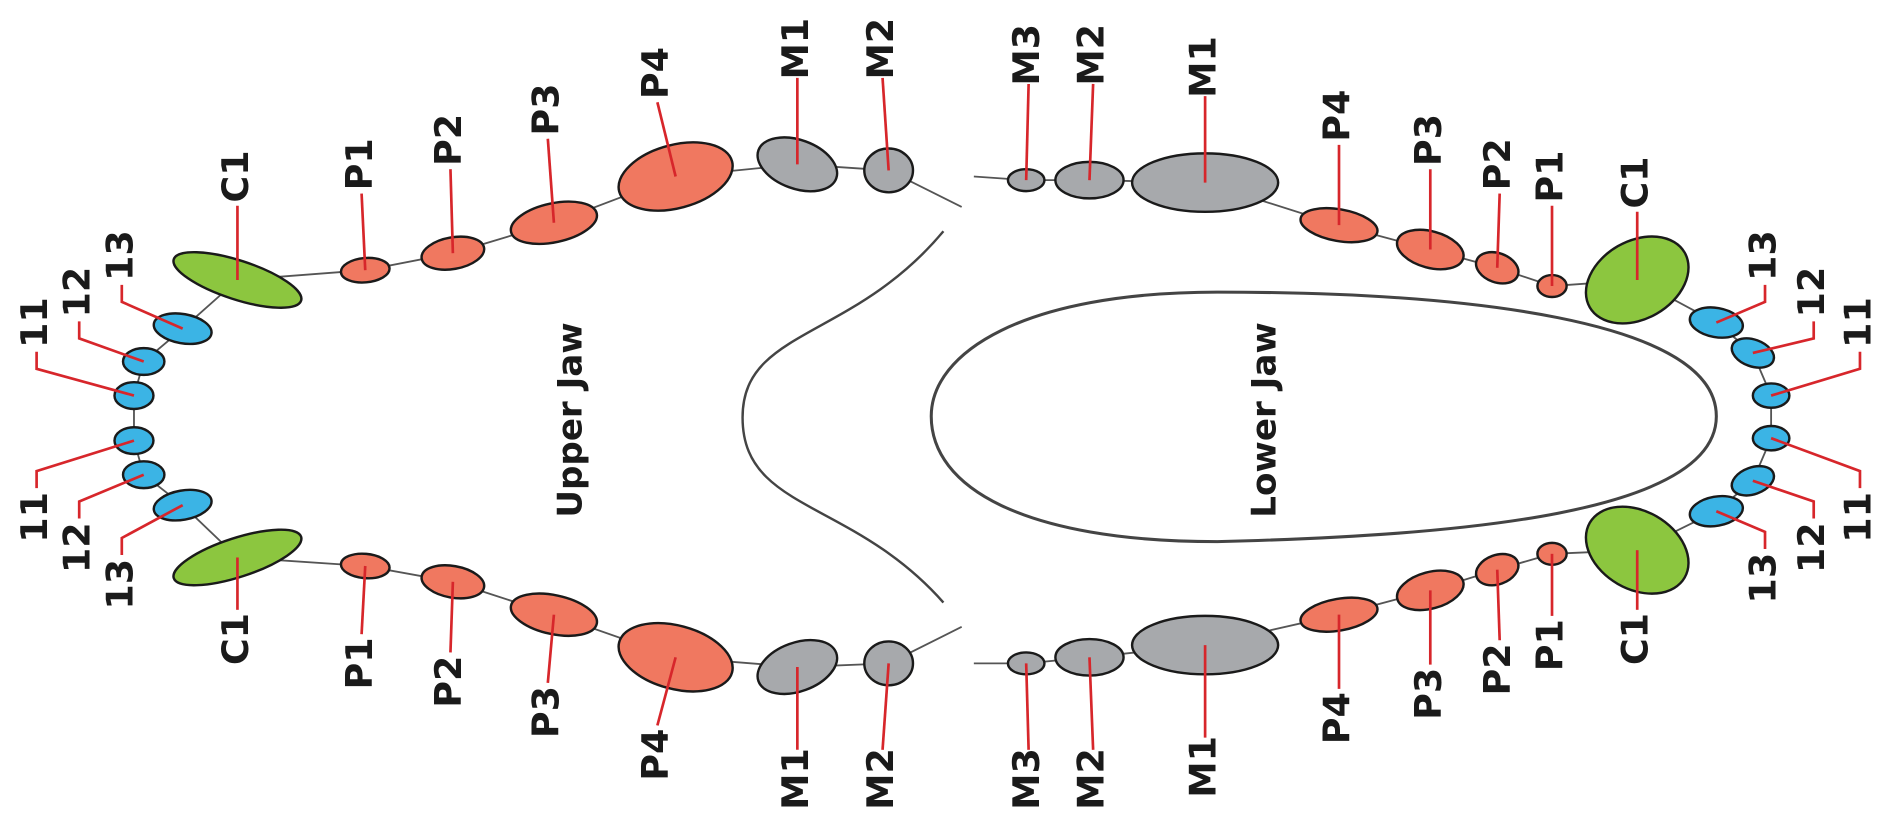 The height and width of the screenshot is (835, 1899). What do you see at coordinates (843, 417) in the screenshot?
I see `palate-outline` at bounding box center [843, 417].